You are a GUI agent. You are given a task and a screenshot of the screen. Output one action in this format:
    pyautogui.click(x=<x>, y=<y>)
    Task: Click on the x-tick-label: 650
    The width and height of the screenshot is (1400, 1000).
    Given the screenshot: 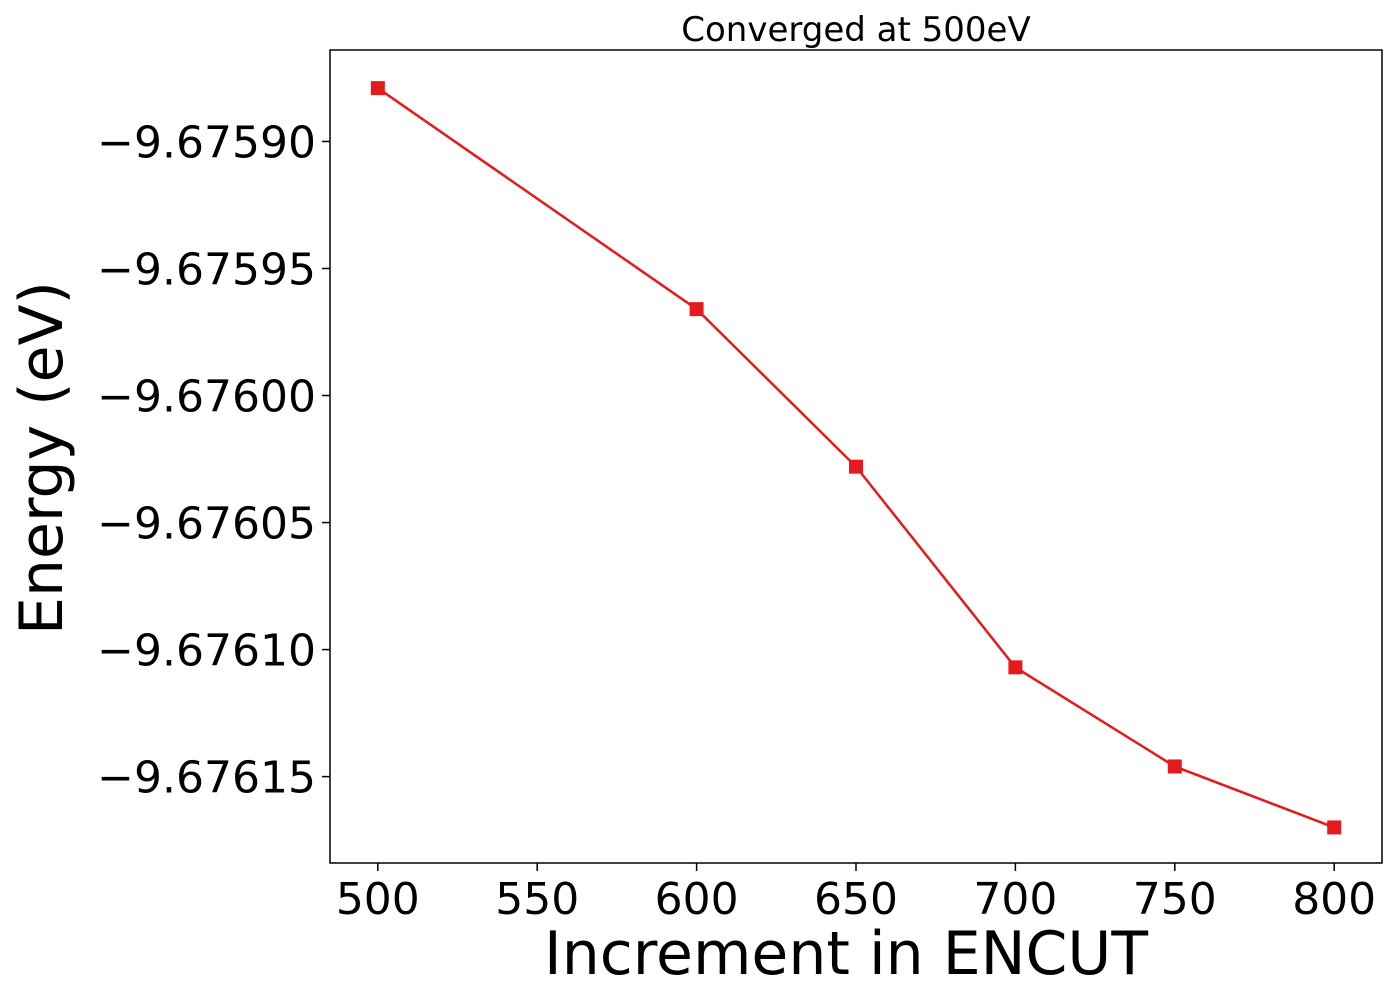 What is the action you would take?
    pyautogui.click(x=856, y=899)
    